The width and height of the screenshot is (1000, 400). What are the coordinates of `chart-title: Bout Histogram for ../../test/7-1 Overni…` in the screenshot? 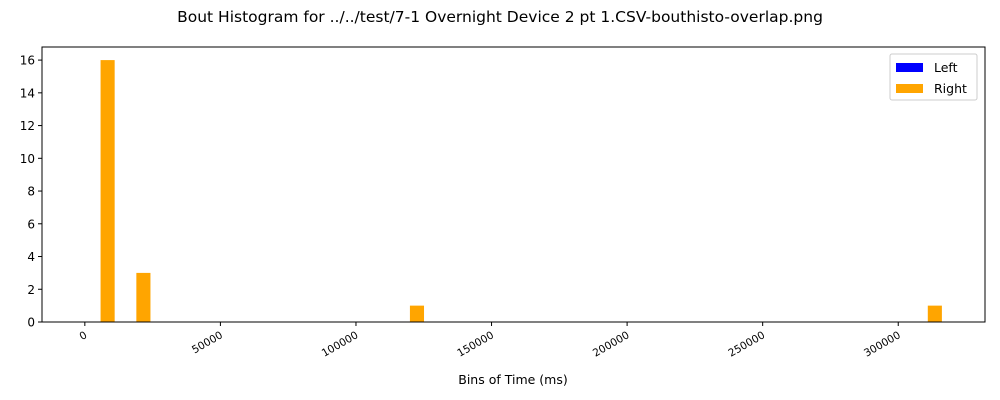 It's located at (500, 17).